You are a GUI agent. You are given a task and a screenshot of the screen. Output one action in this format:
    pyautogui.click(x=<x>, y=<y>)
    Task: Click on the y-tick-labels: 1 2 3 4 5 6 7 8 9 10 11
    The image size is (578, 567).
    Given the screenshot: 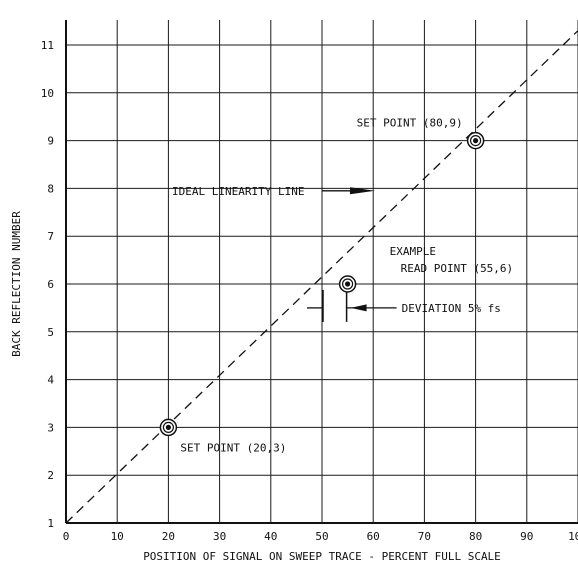 What is the action you would take?
    pyautogui.click(x=48, y=284)
    